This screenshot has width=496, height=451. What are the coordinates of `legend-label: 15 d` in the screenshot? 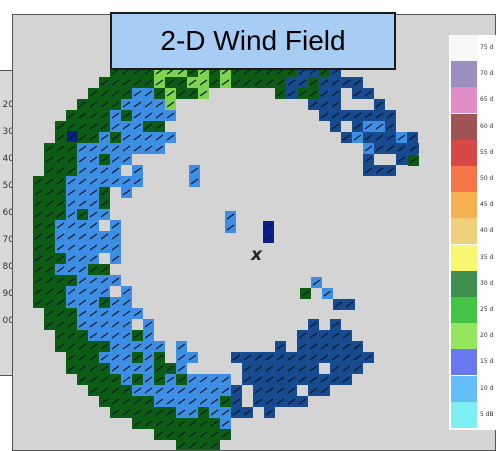 It's located at (487, 362).